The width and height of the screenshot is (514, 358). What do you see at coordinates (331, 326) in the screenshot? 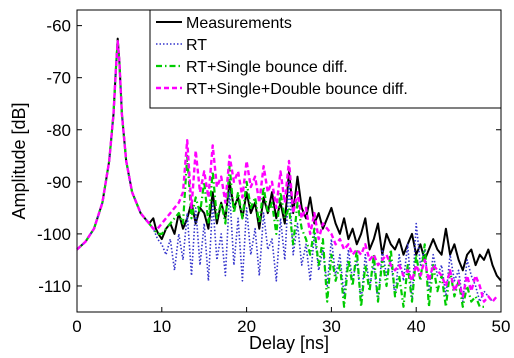
I see `x-tick-label: 30` at bounding box center [331, 326].